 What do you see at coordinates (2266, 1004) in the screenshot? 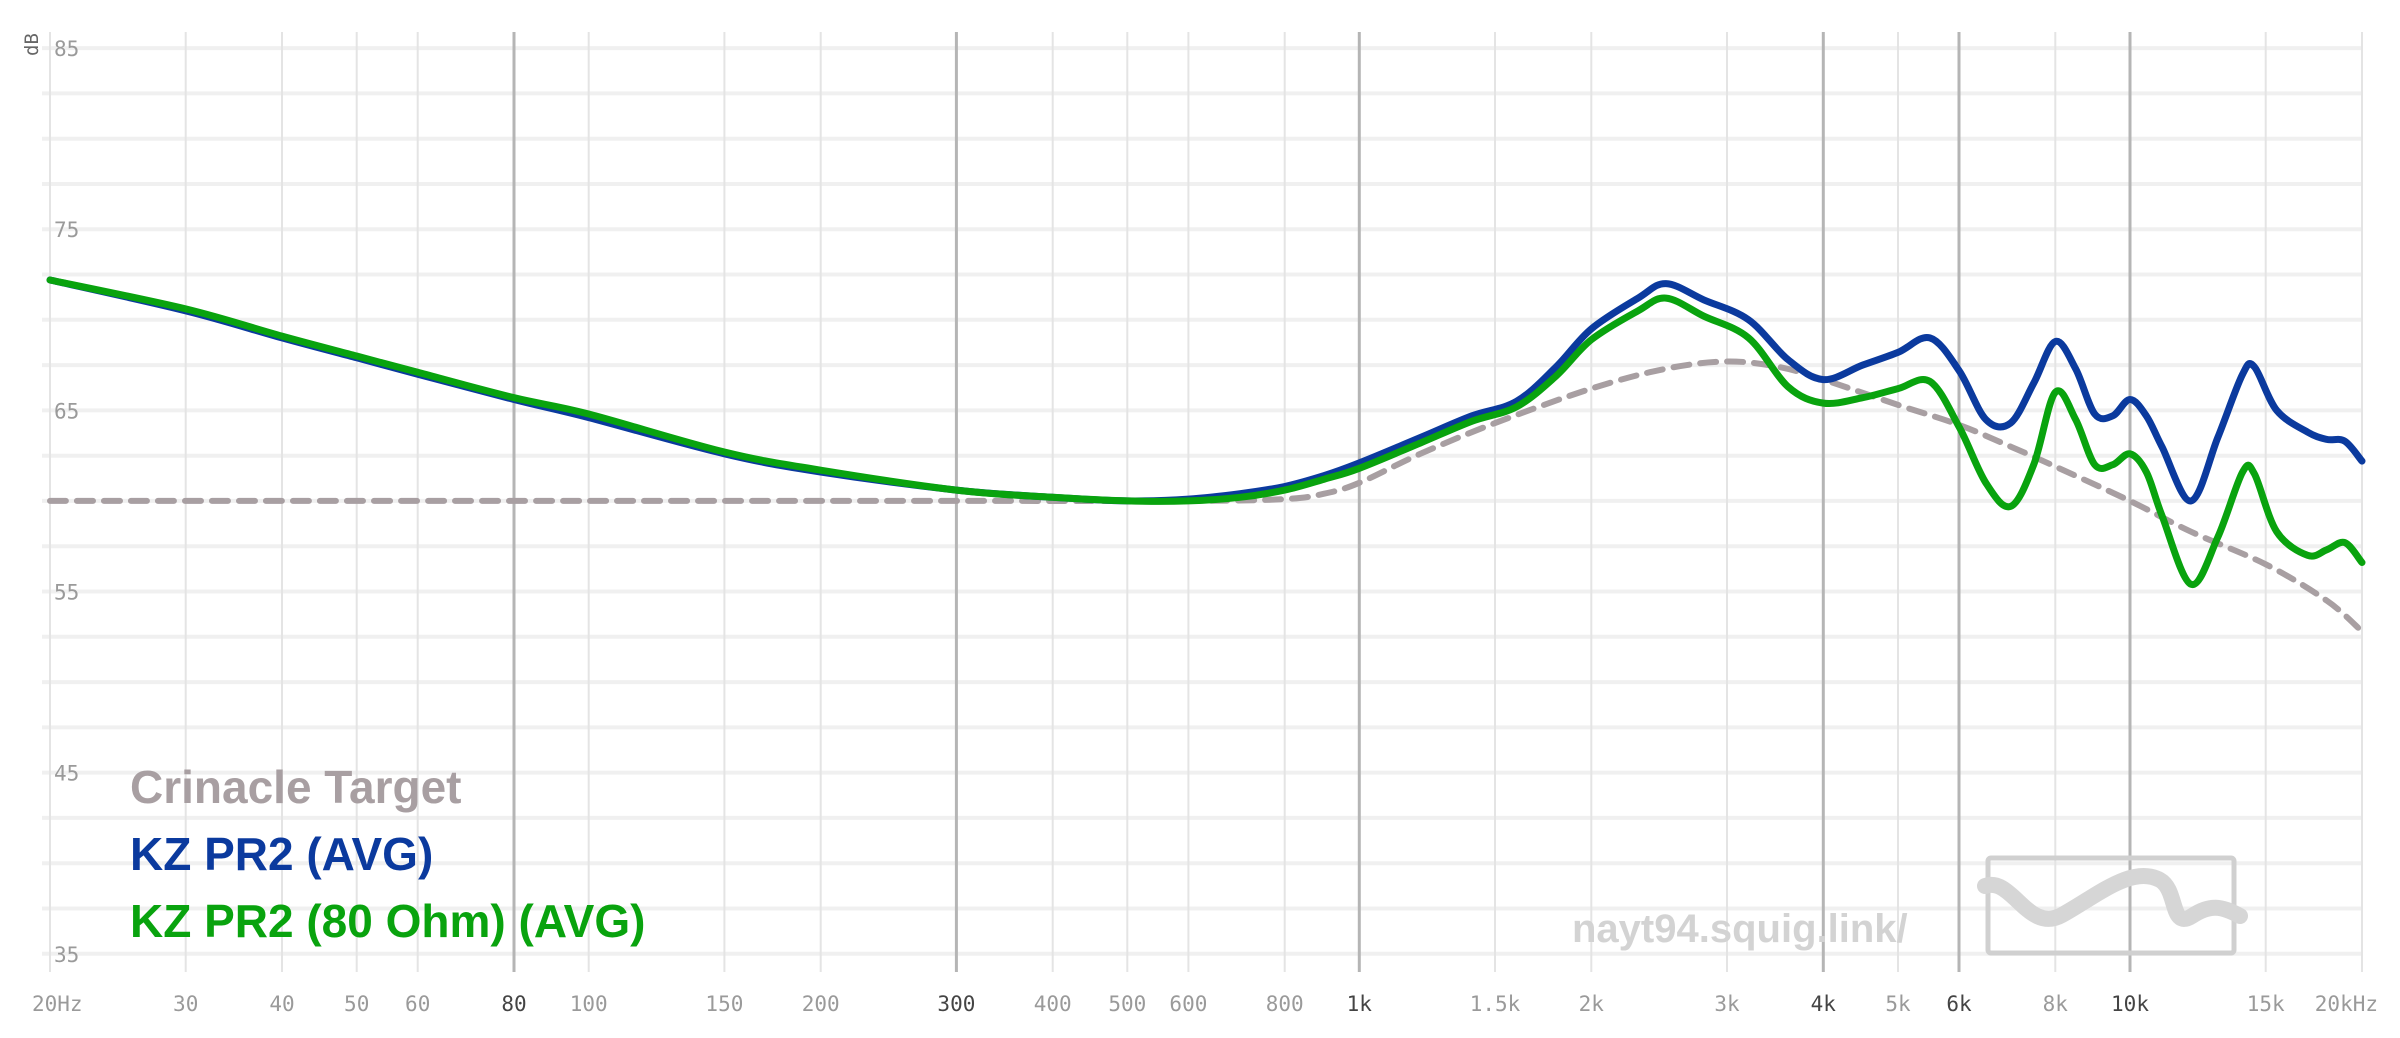
I see `x-tick-label-15k: 15k` at bounding box center [2266, 1004].